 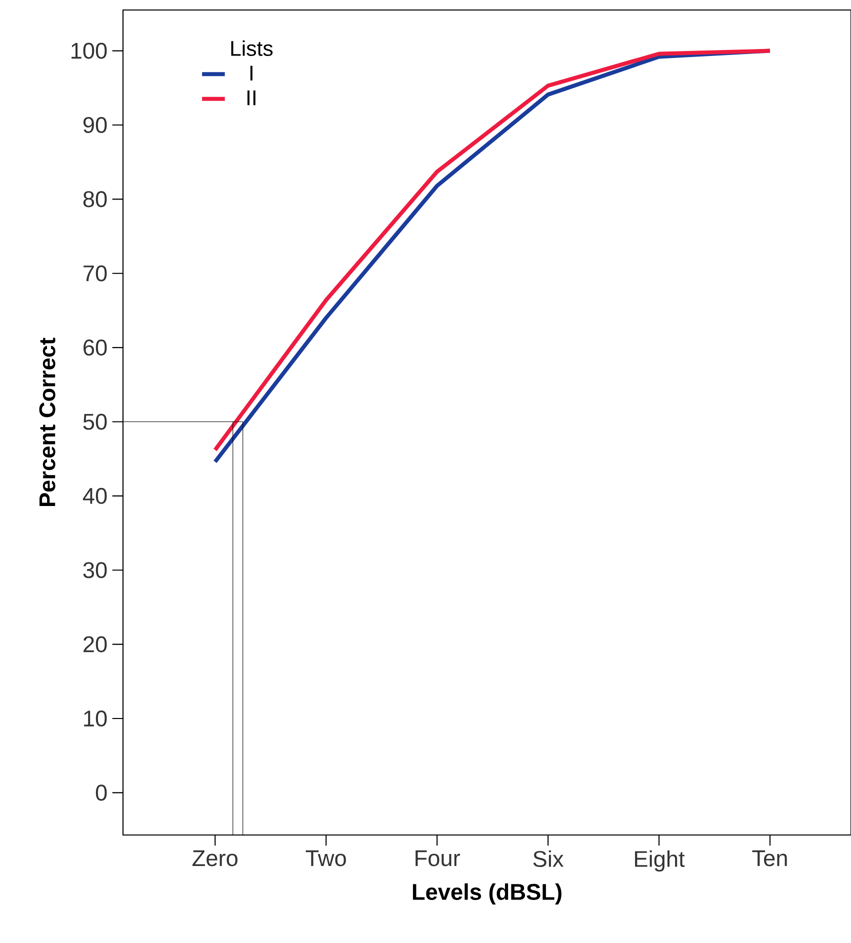 What do you see at coordinates (95, 644) in the screenshot?
I see `y-tick-label: 20` at bounding box center [95, 644].